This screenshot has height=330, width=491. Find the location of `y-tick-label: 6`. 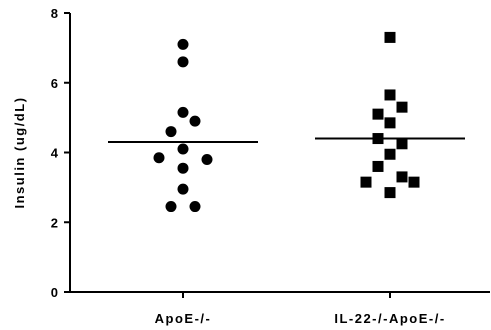

y-tick-label: 6 is located at coordinates (54, 83).